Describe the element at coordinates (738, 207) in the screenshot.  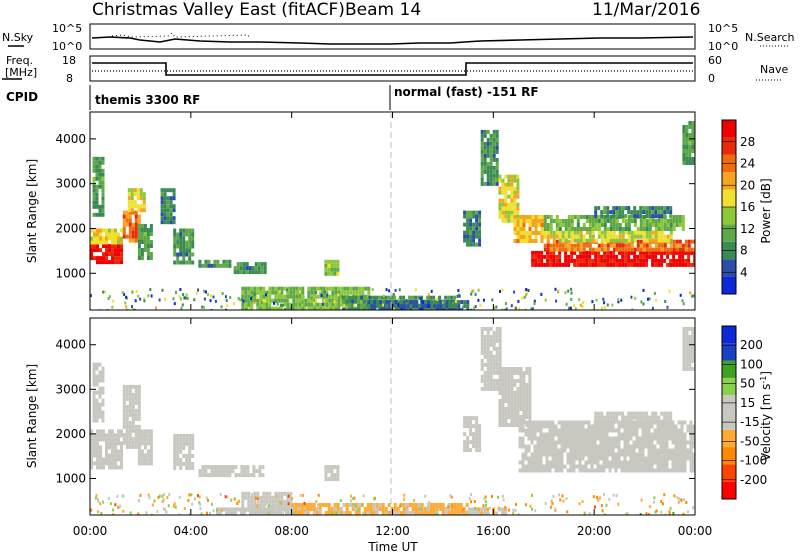
I see `power-colorbar: 4 8 12 16 20 24 28` at that location.